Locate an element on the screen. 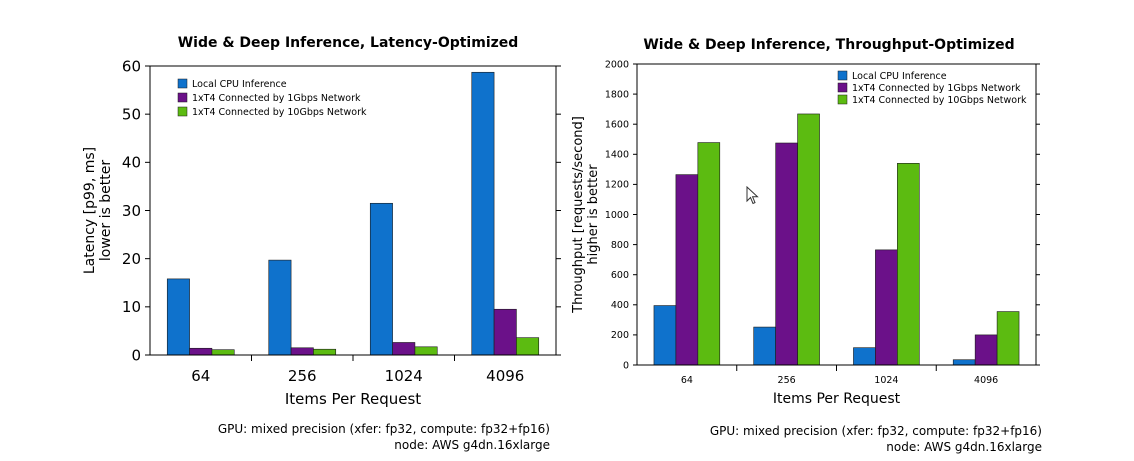 Image resolution: width=1134 pixels, height=461 pixels. y-tick-label: 1800 is located at coordinates (617, 94).